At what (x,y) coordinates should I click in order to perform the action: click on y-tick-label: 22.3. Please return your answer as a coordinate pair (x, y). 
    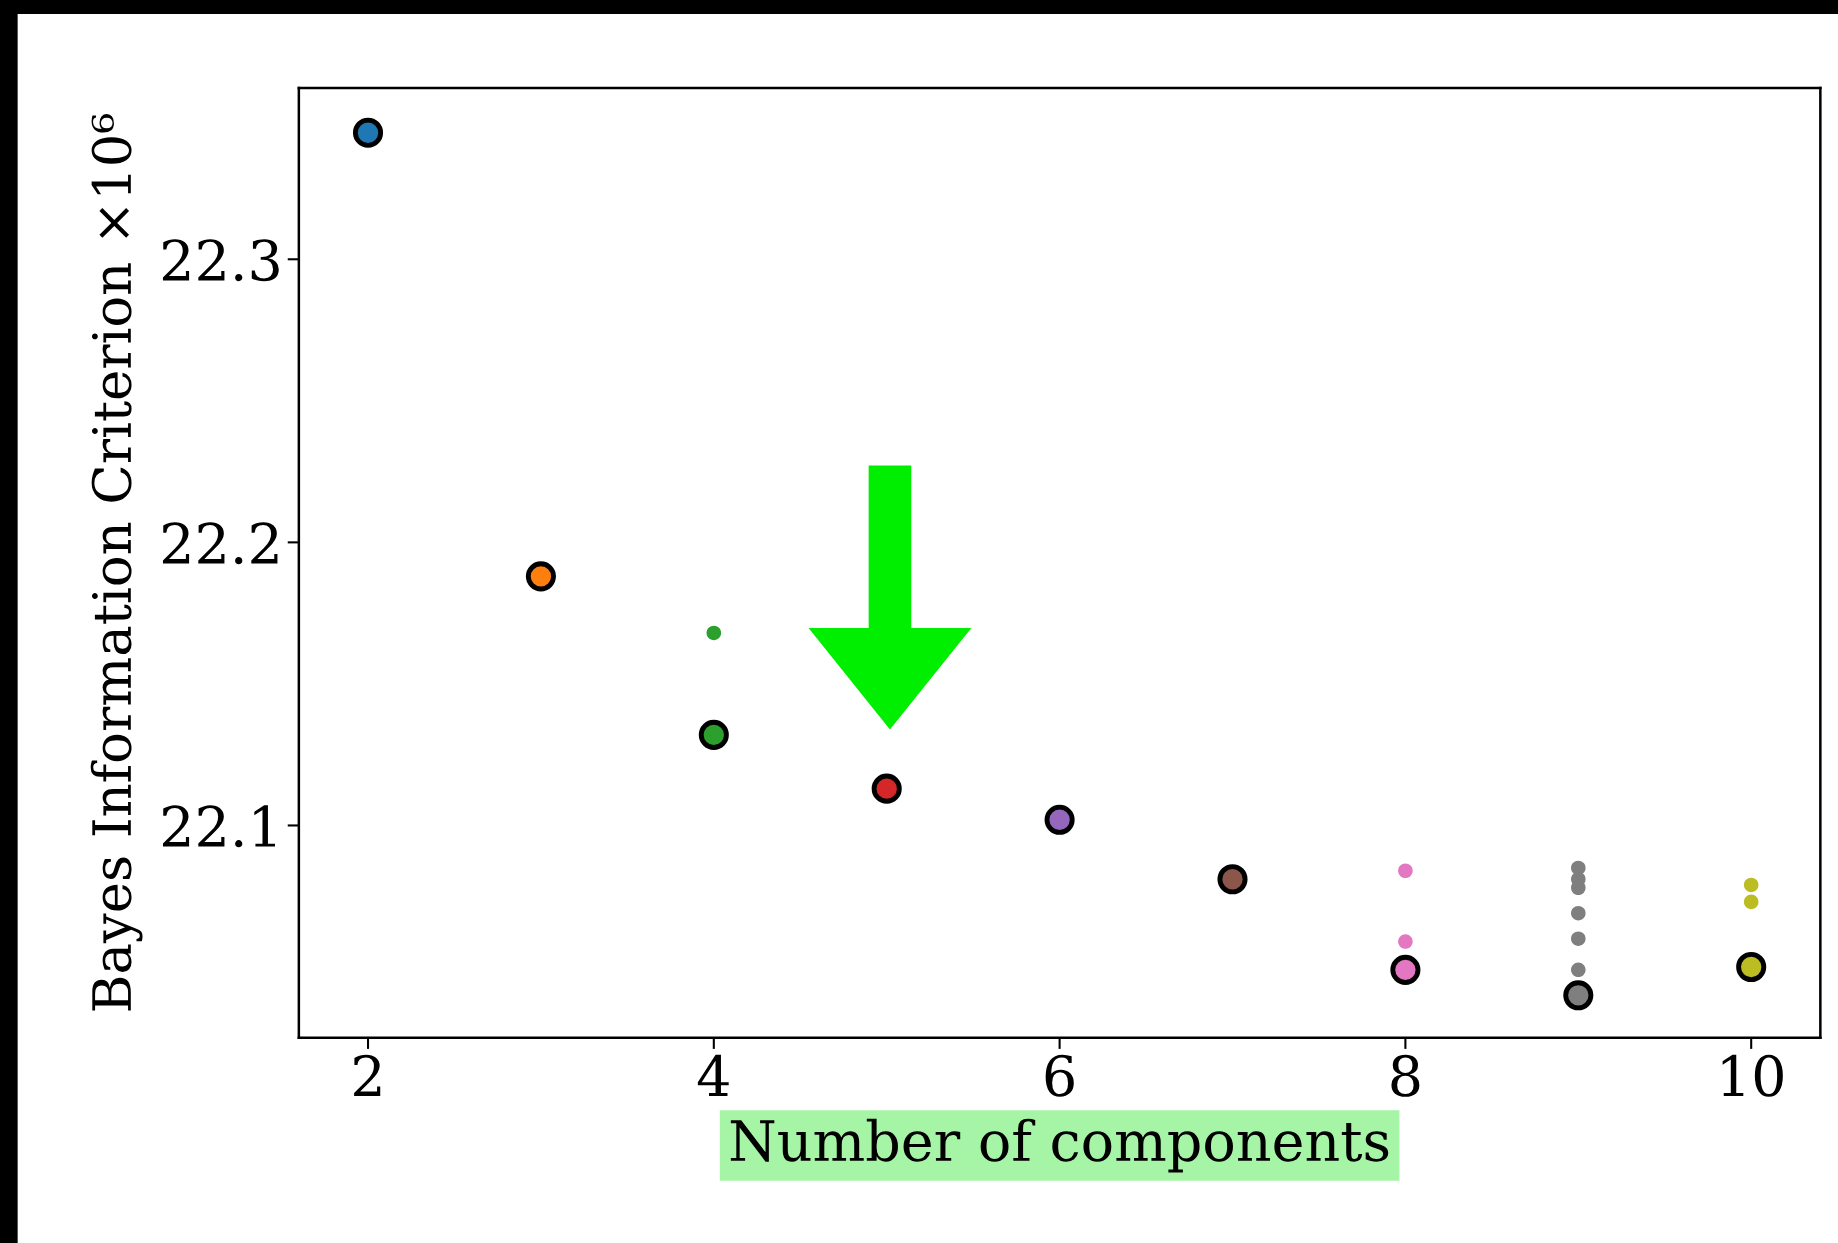
    Looking at the image, I should click on (220, 260).